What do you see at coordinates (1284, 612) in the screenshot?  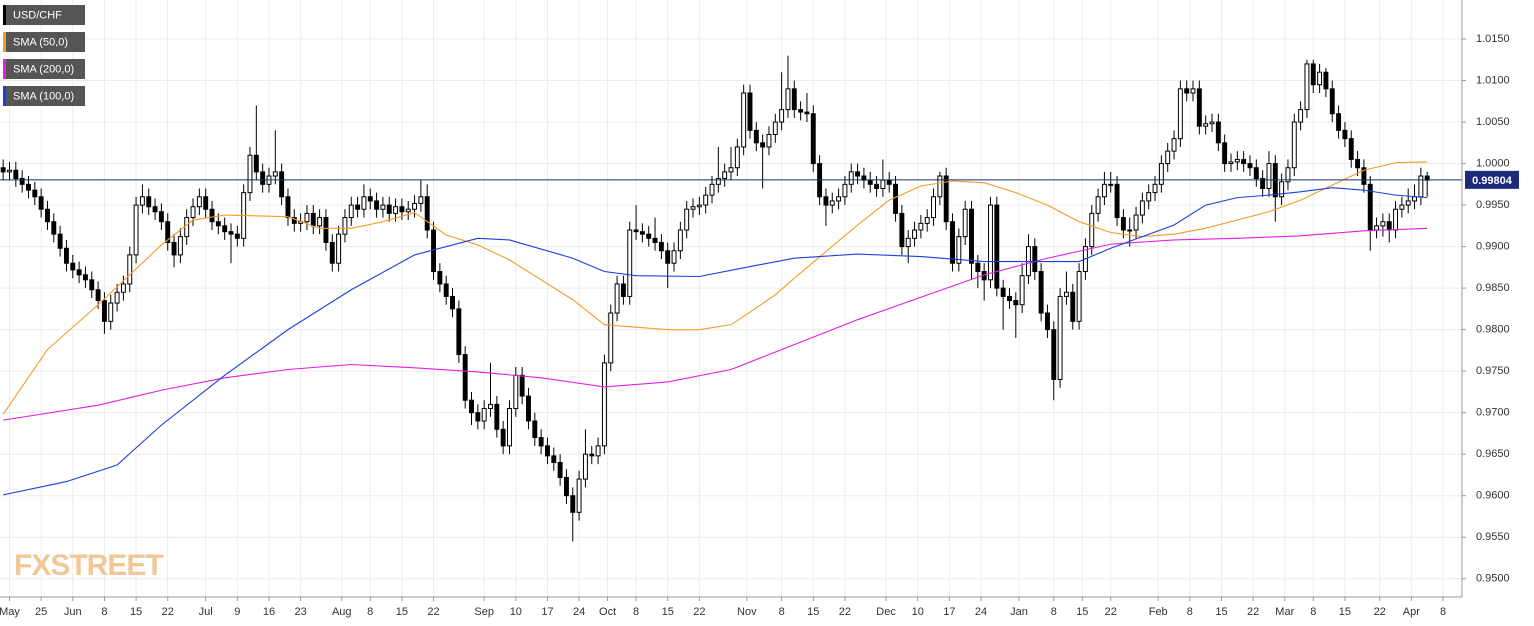 I see `x-tick-label: Mar` at bounding box center [1284, 612].